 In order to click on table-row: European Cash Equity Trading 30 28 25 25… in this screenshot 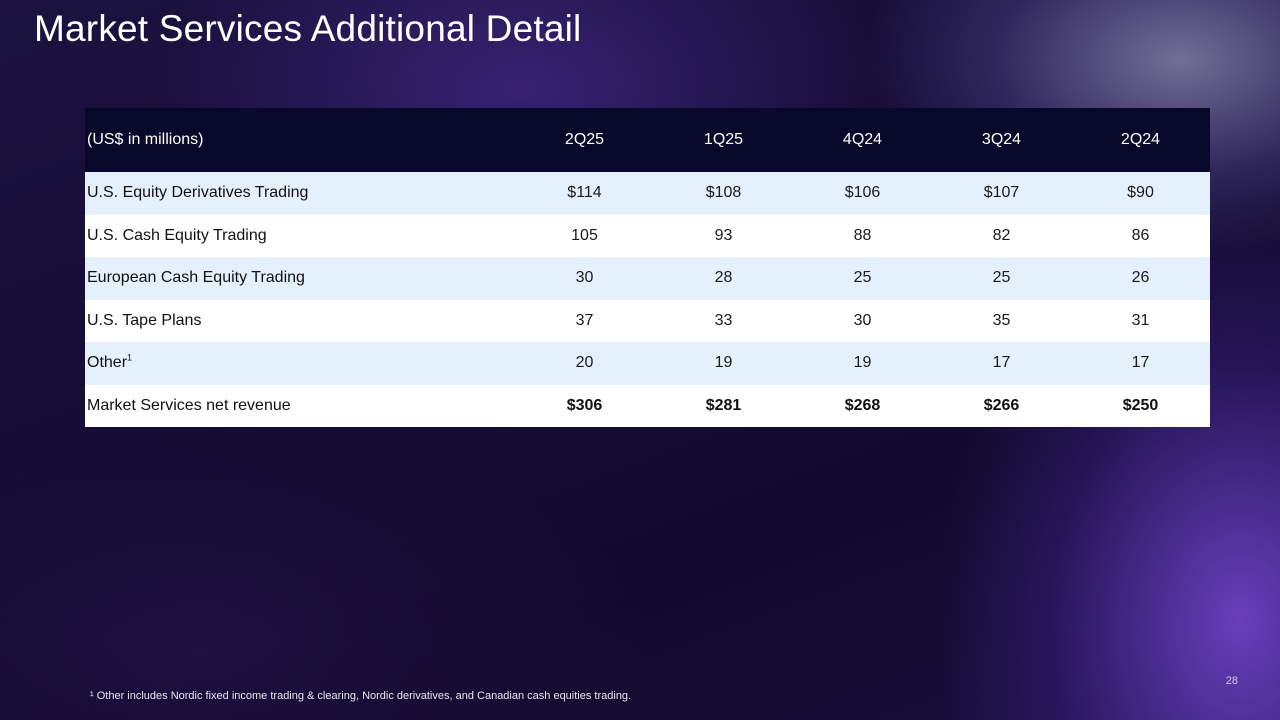, I will do `click(647, 278)`.